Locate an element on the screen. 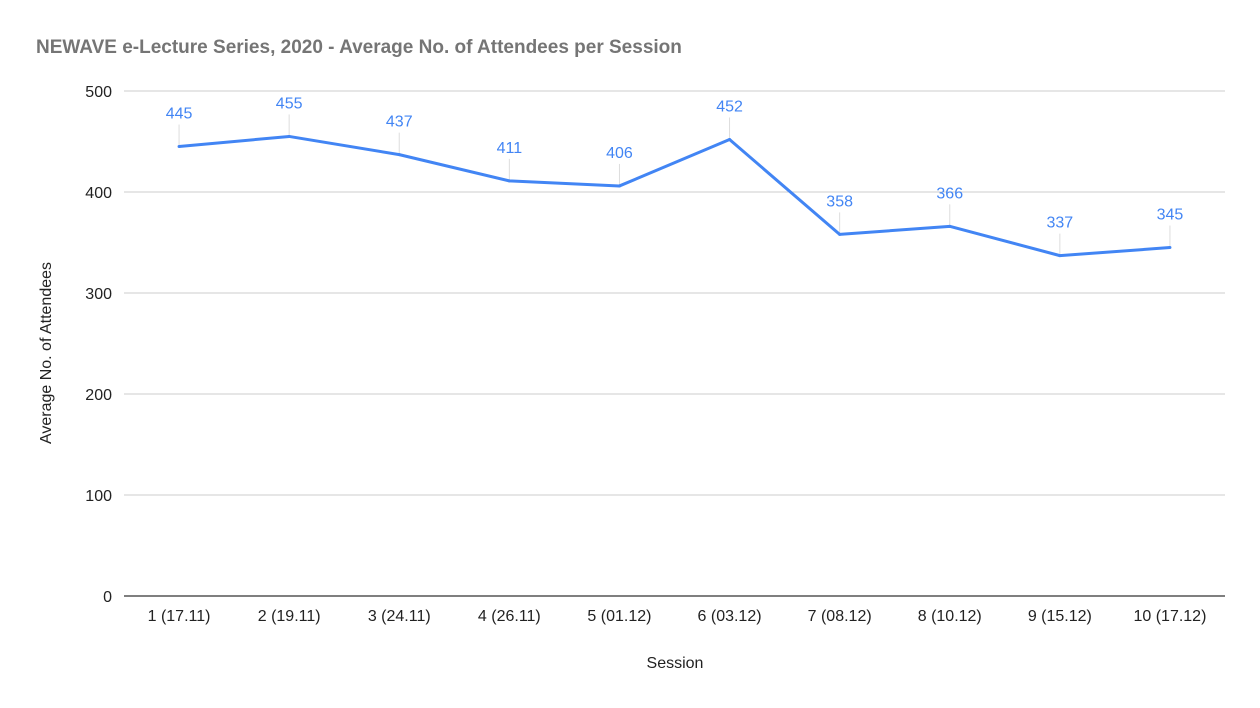  y-tick-label: 300 is located at coordinates (98, 294).